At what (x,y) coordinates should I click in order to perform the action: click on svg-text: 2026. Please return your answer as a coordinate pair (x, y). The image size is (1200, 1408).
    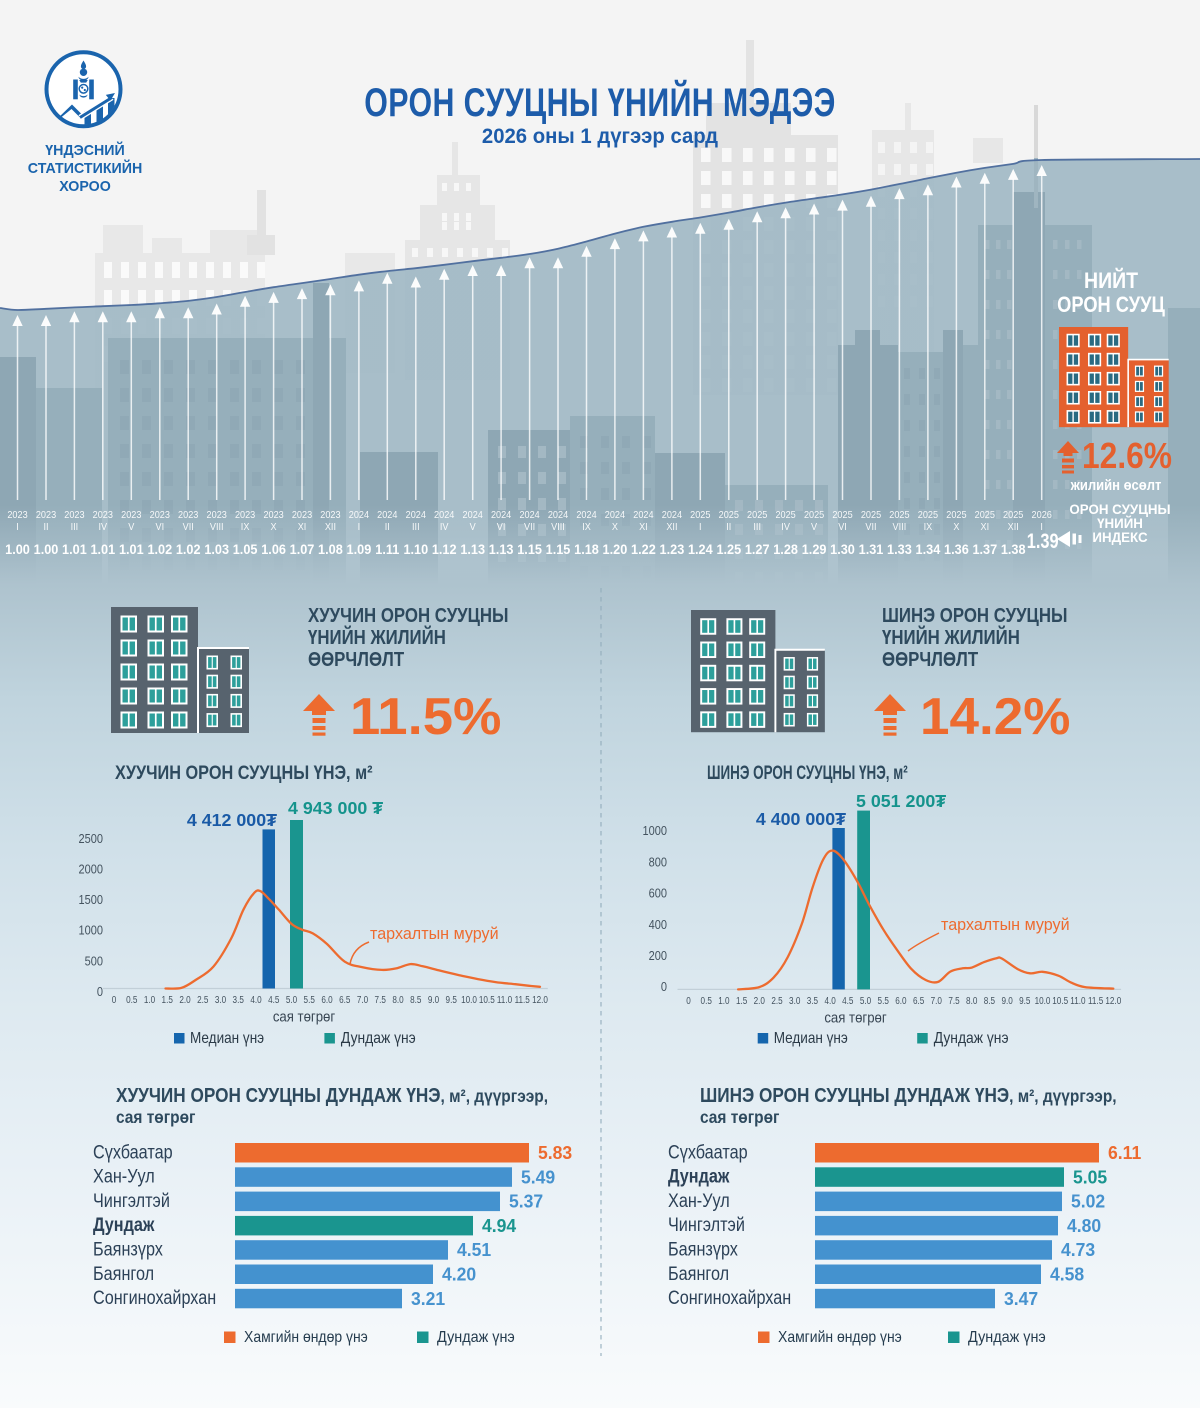
    Looking at the image, I should click on (1042, 515).